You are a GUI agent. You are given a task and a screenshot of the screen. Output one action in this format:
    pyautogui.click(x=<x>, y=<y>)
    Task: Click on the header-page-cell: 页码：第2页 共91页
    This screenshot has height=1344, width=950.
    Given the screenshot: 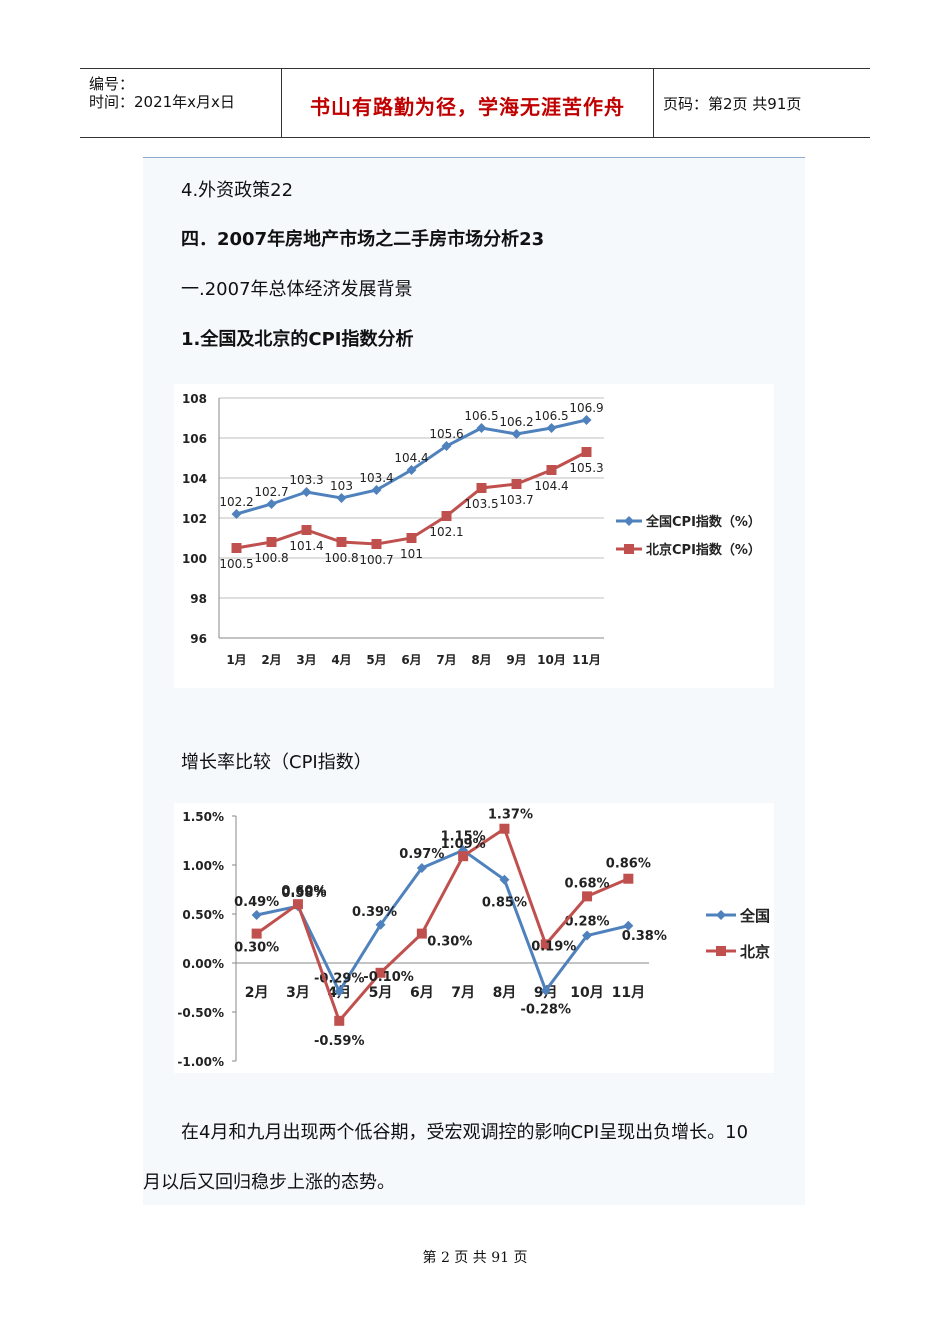 What is the action you would take?
    pyautogui.click(x=762, y=103)
    